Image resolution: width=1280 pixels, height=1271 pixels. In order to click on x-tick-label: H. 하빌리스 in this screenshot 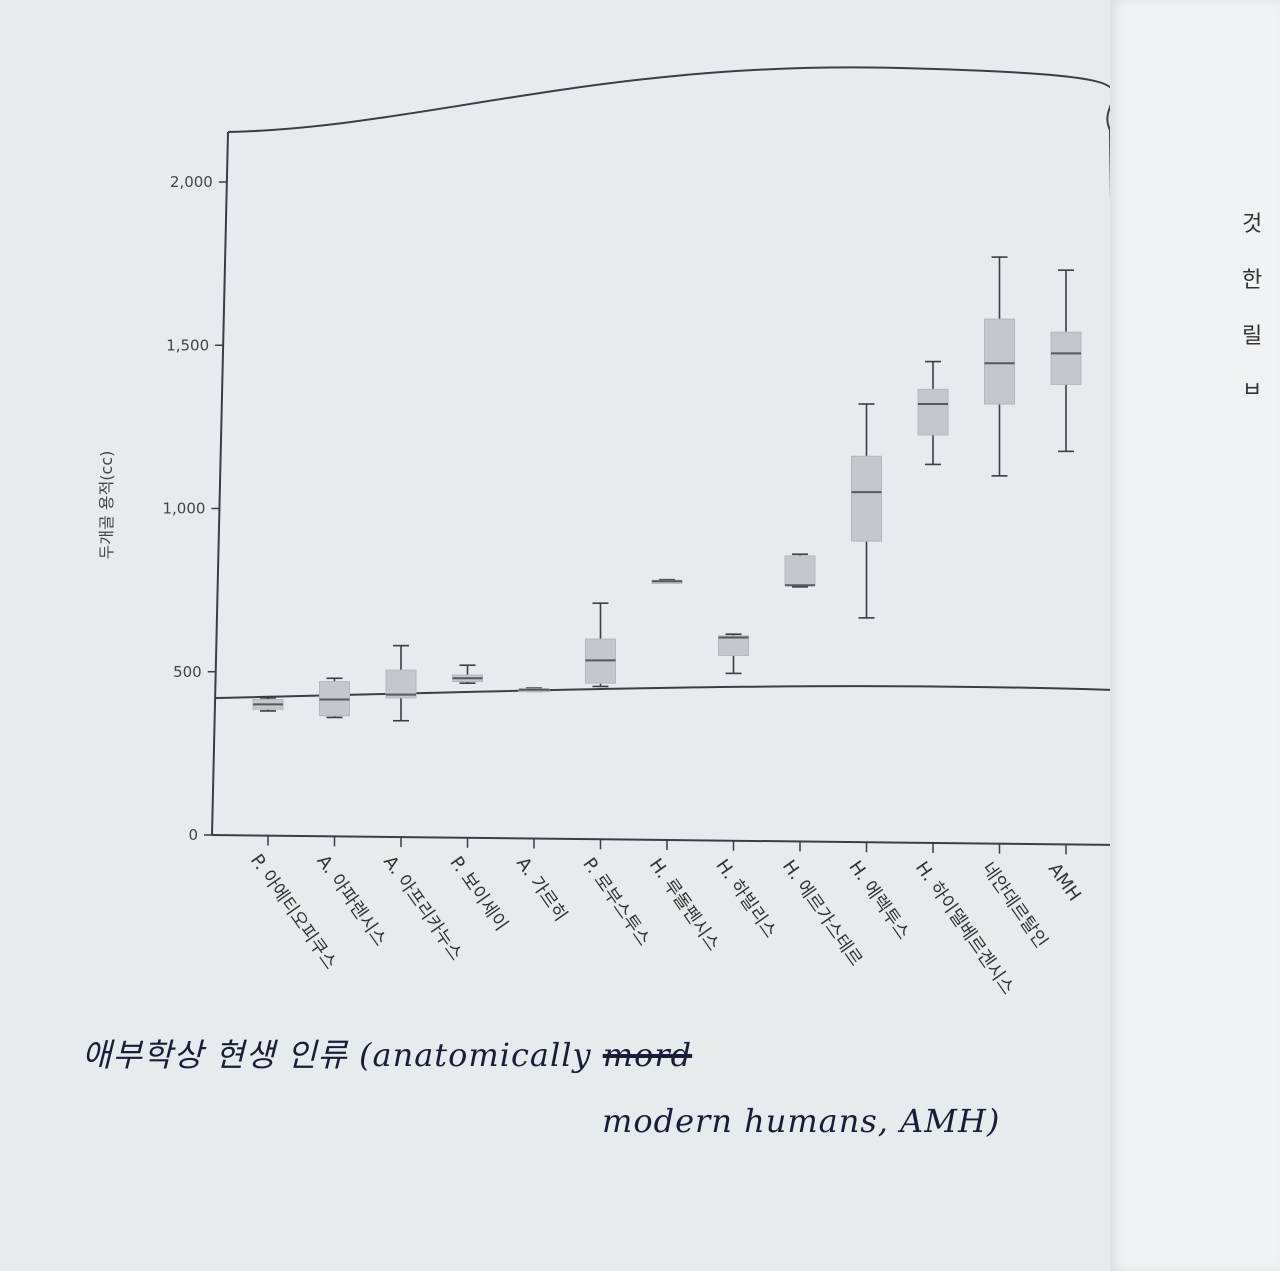, I will do `click(745, 899)`.